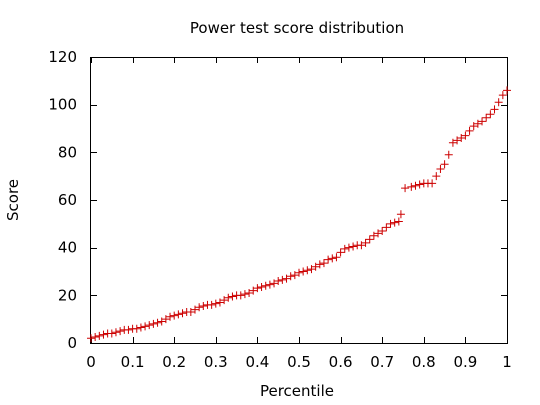 Image resolution: width=540 pixels, height=405 pixels. I want to click on x-tick-label: 0.2, so click(174, 362).